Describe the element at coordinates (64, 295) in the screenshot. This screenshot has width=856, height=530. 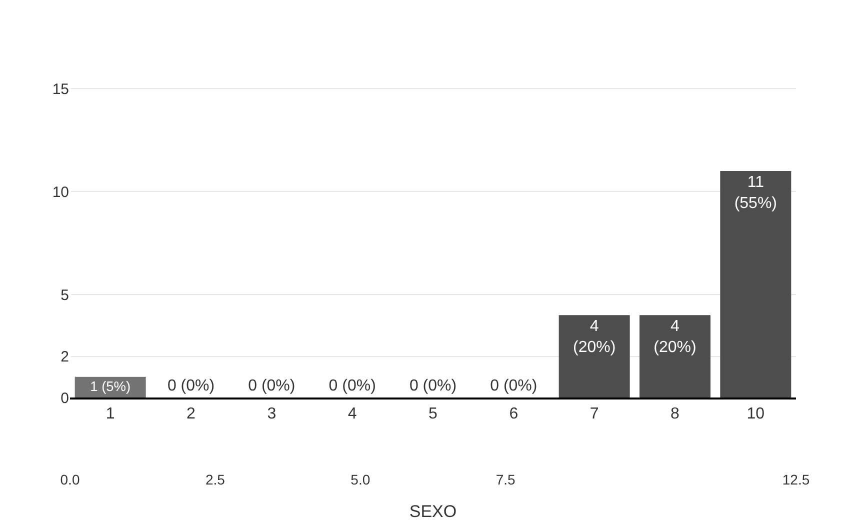
I see `y-tick-label: 5` at that location.